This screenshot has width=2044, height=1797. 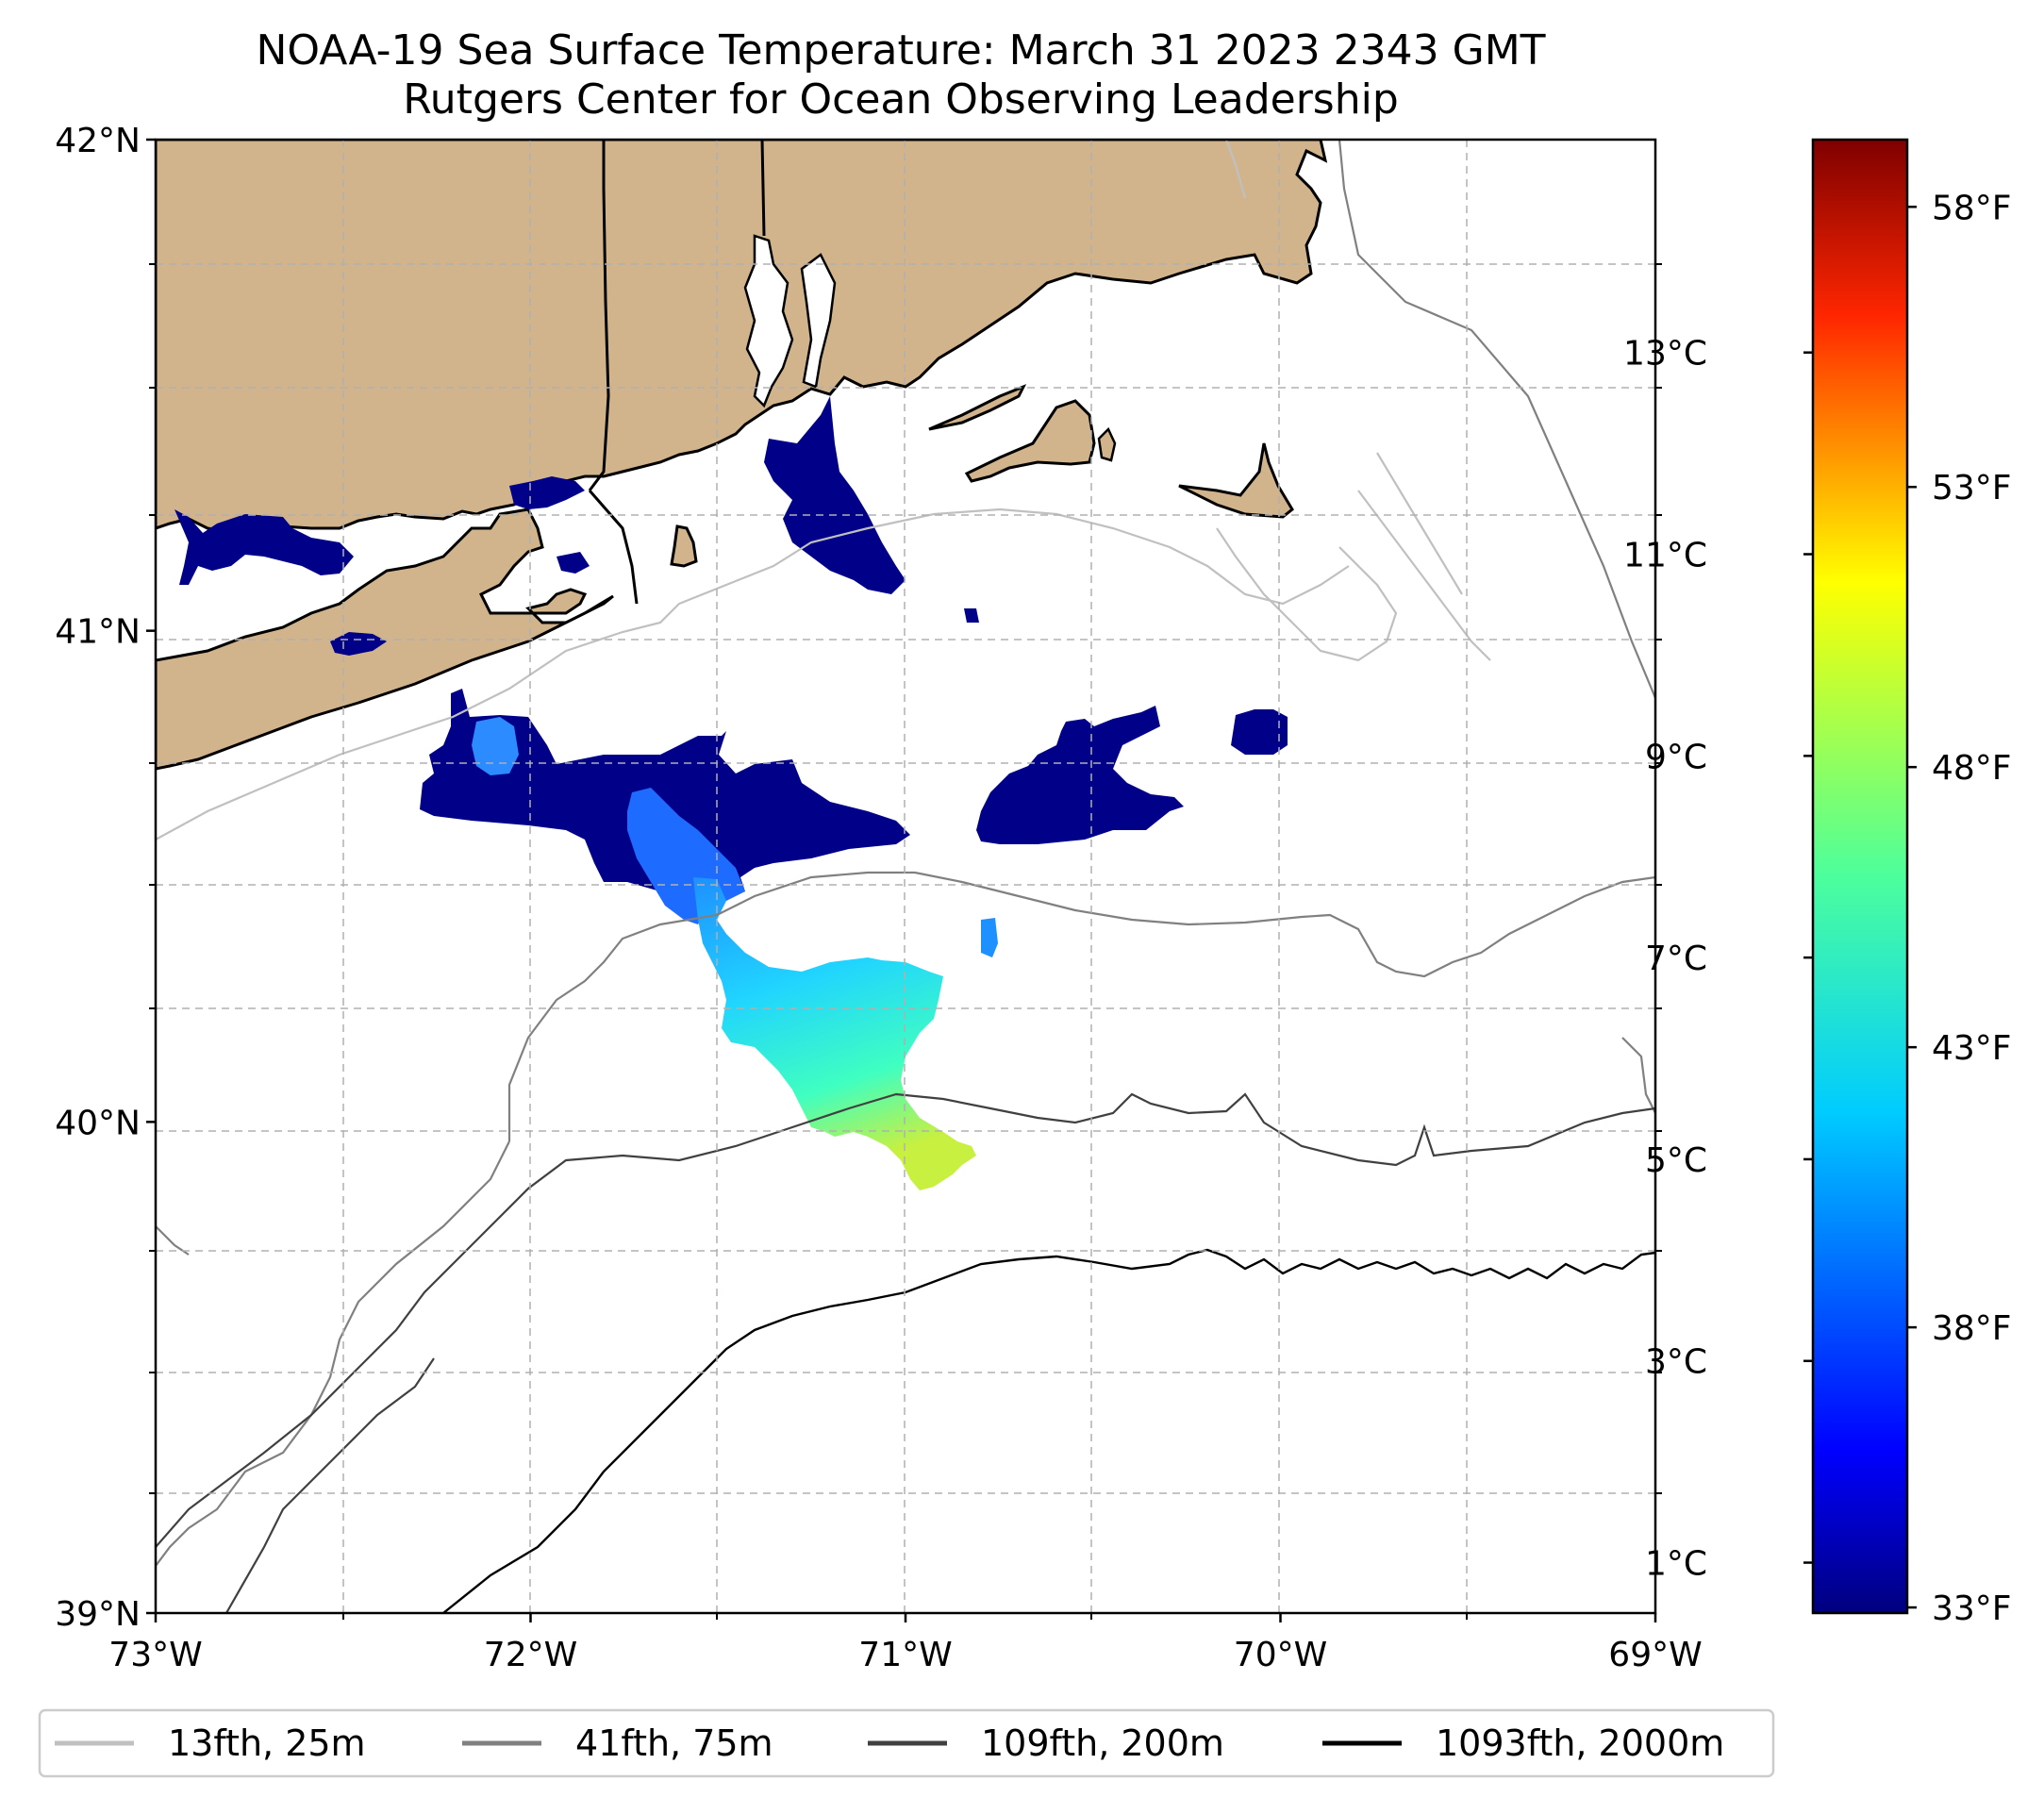 What do you see at coordinates (1676, 1160) in the screenshot?
I see `celsius-tick-label: 5°C` at bounding box center [1676, 1160].